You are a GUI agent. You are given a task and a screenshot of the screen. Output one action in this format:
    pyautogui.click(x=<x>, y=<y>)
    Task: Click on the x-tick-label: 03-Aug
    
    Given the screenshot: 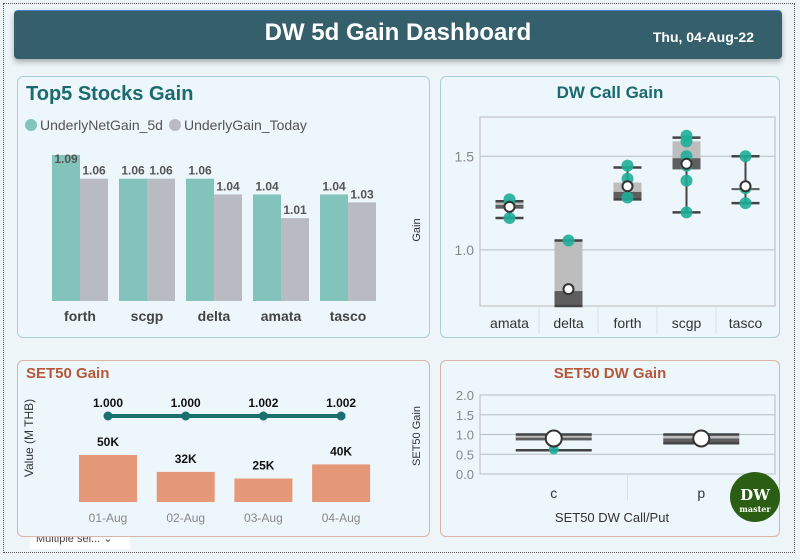 What is the action you would take?
    pyautogui.click(x=263, y=518)
    